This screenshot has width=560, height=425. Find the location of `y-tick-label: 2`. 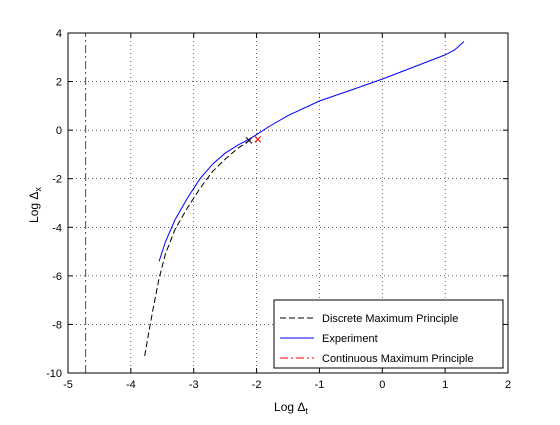

y-tick-label: 2 is located at coordinates (59, 83).